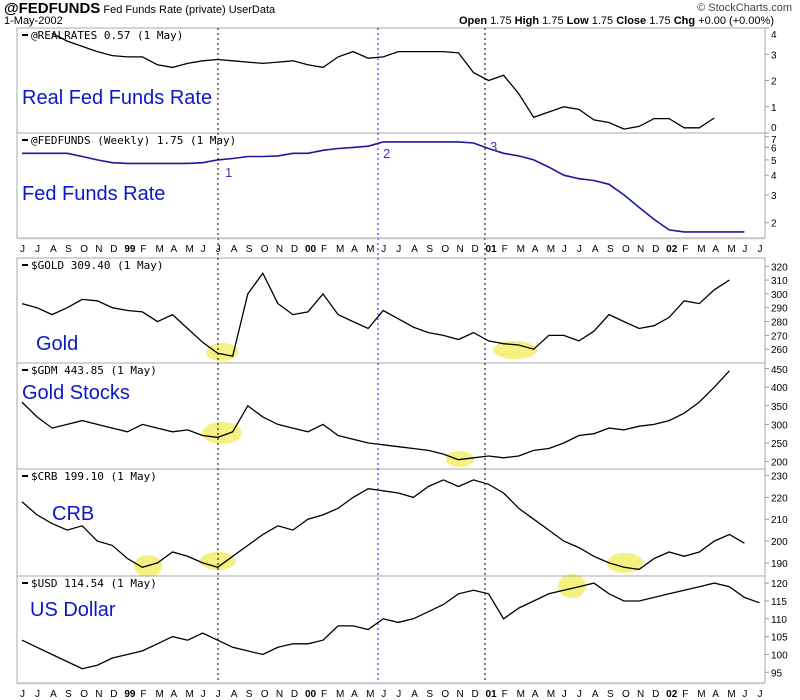 Image resolution: width=800 pixels, height=700 pixels. Describe the element at coordinates (73, 514) in the screenshot. I see `panel-title: CRB` at that location.